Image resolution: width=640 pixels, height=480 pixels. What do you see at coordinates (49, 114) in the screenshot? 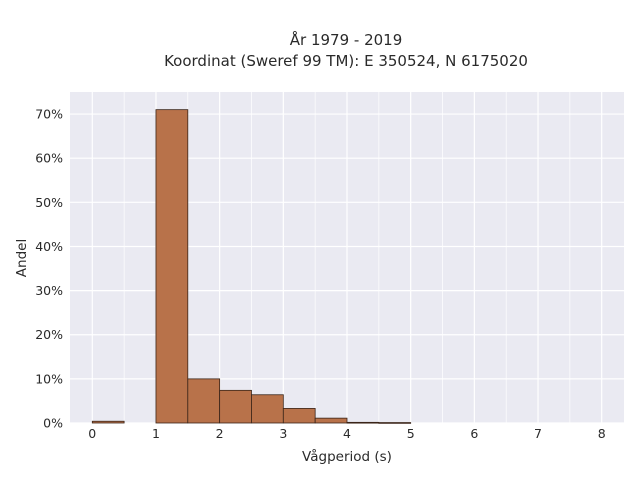
I see `y-tick-label: 70%` at bounding box center [49, 114].